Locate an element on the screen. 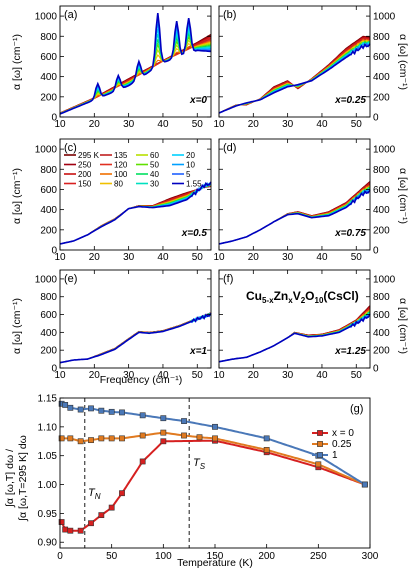  x-tick-label: 250 is located at coordinates (318, 556).